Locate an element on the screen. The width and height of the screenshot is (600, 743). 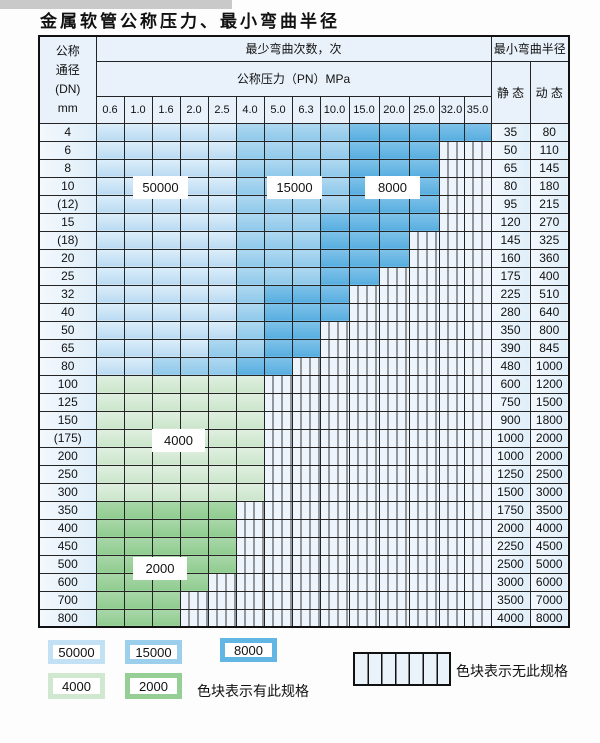
table-row: 125 750 1500 is located at coordinates (304, 402).